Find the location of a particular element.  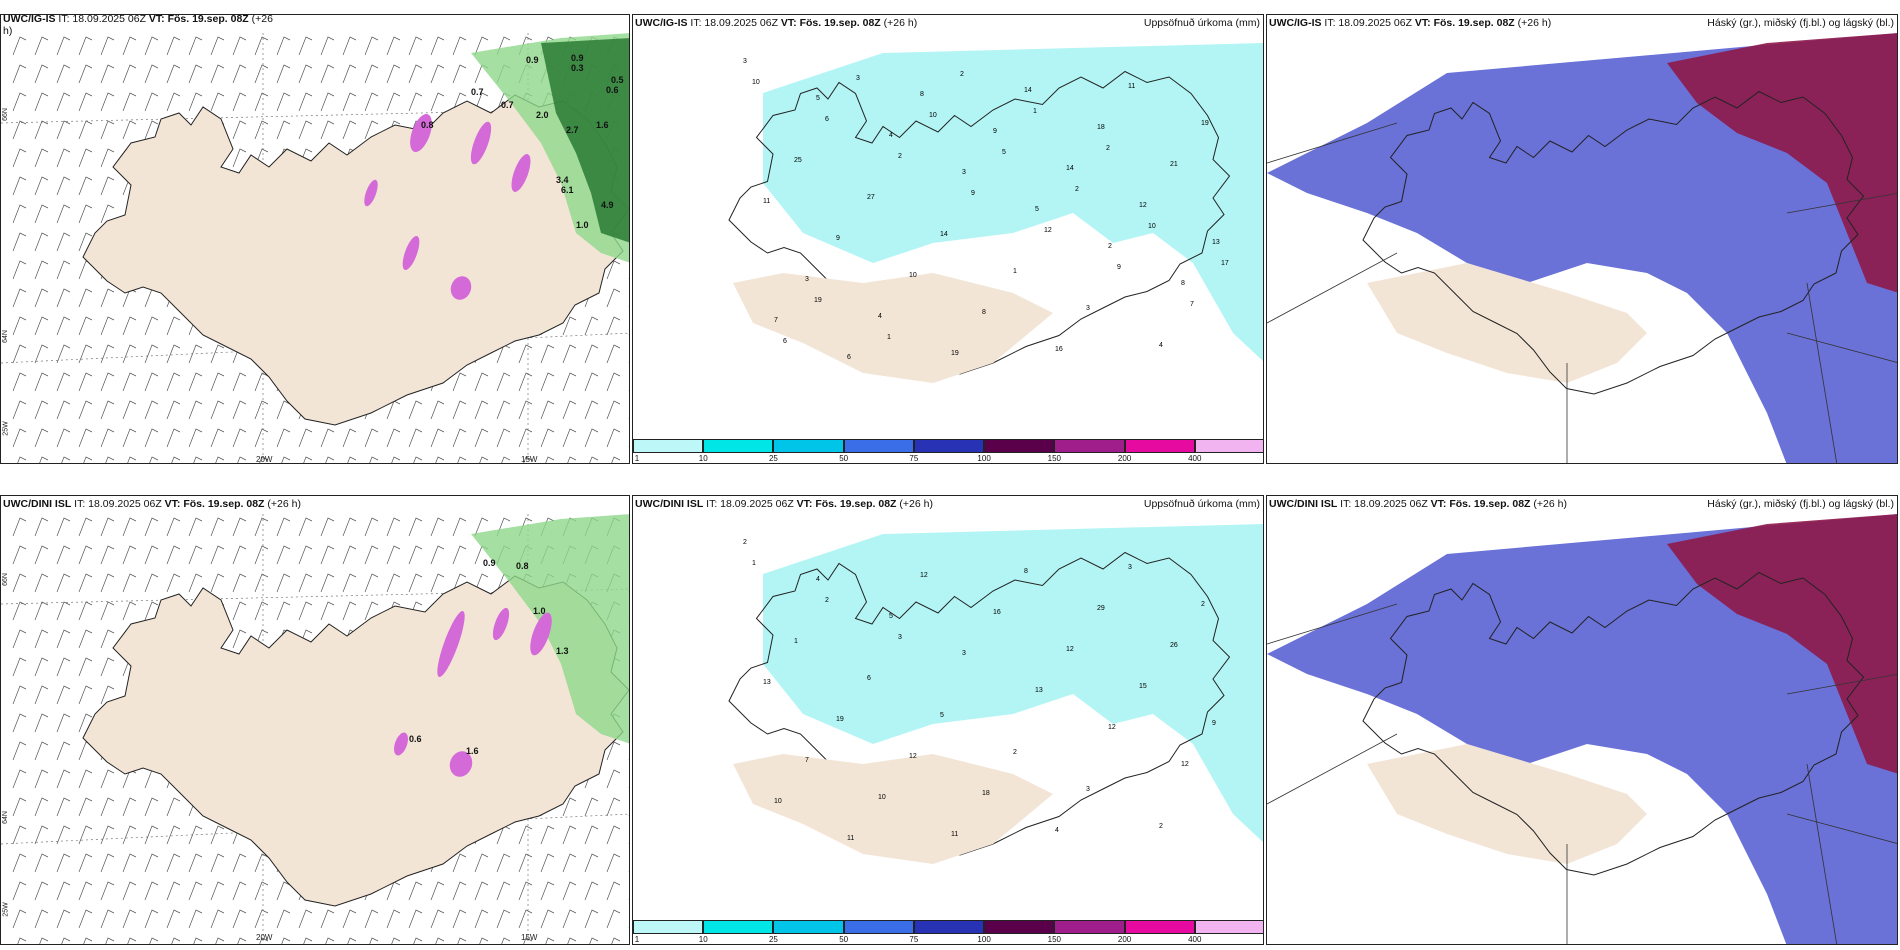

precip-value-label: 2 is located at coordinates (1161, 826).